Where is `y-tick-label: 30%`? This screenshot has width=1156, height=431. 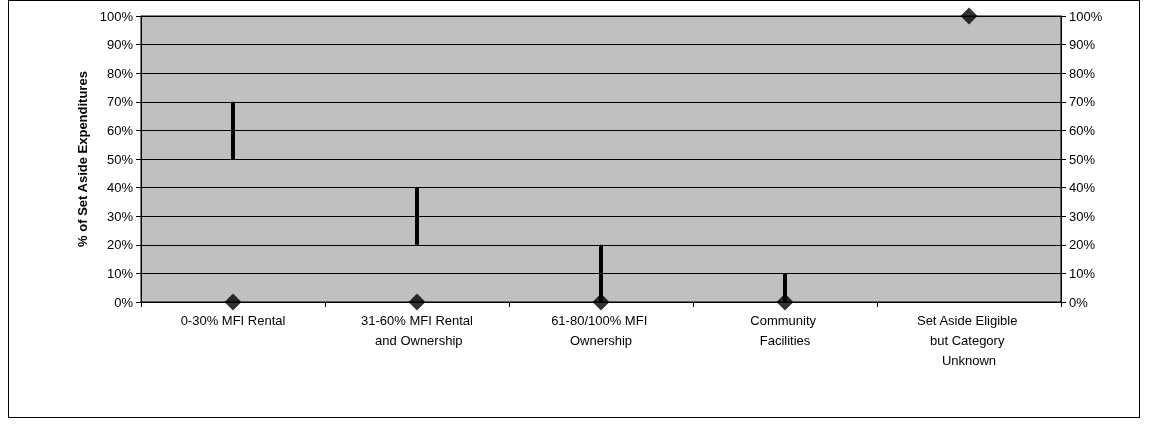 y-tick-label: 30% is located at coordinates (120, 216).